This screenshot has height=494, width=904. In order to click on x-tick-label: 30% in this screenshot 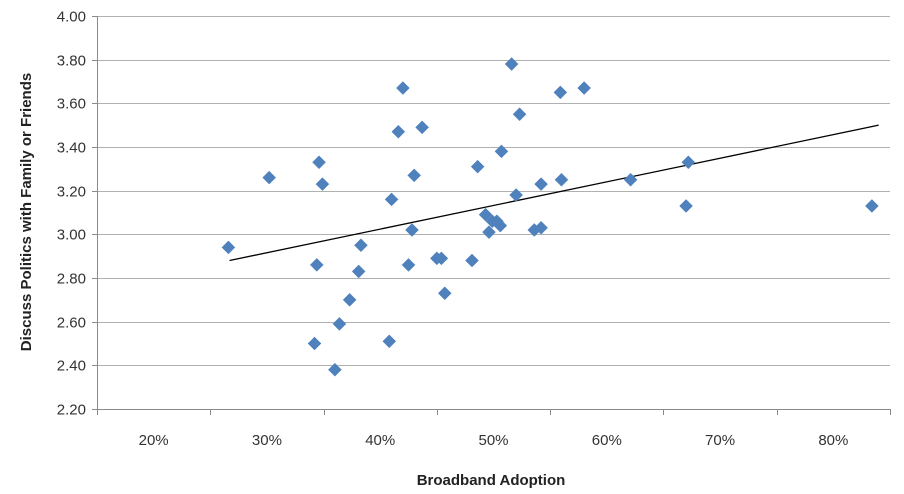, I will do `click(267, 440)`.